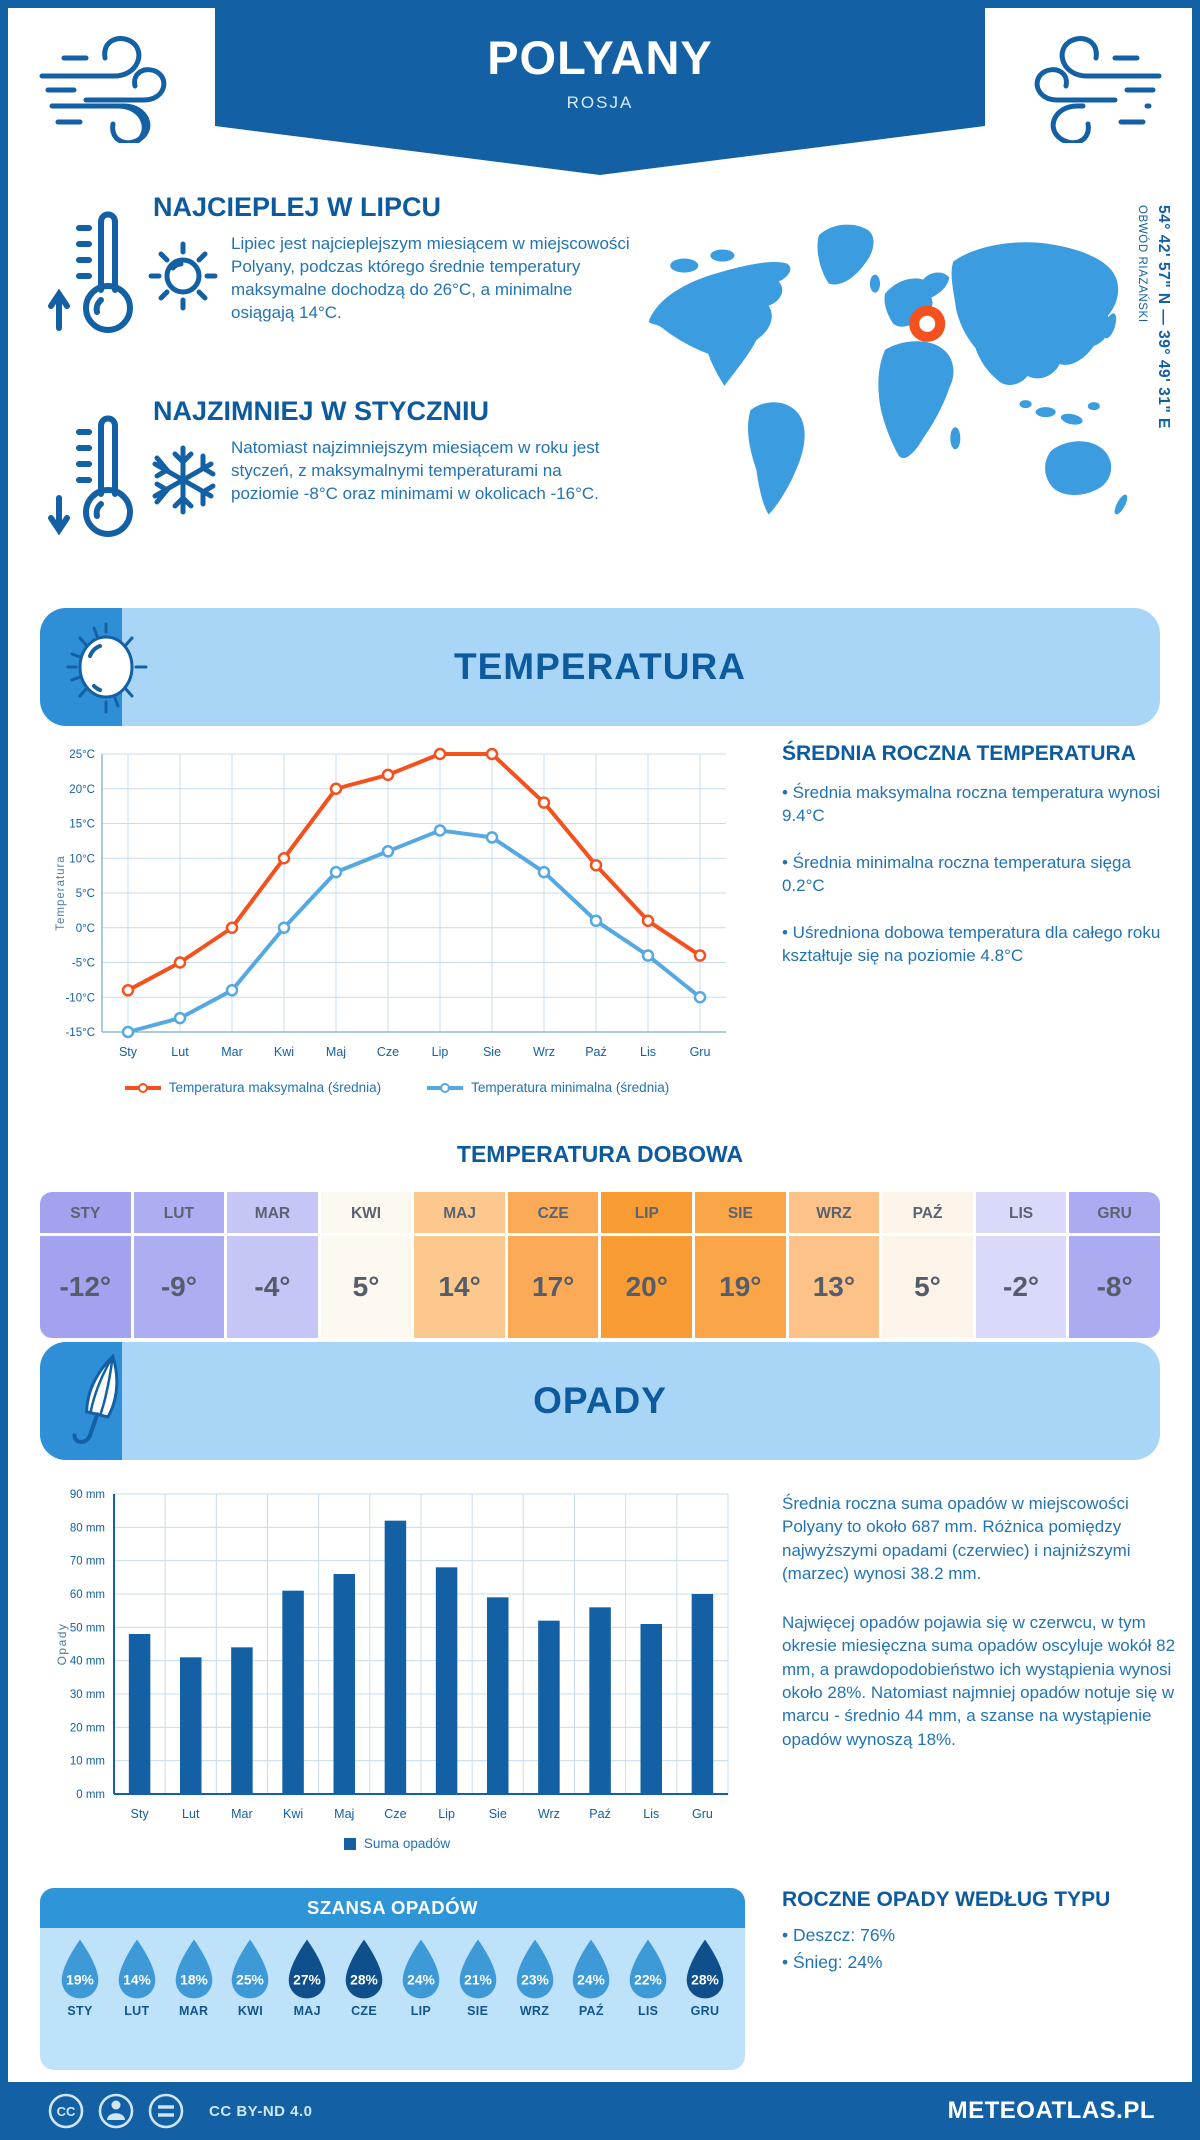  I want to click on umbrella-banner-icon, so click(95, 1398).